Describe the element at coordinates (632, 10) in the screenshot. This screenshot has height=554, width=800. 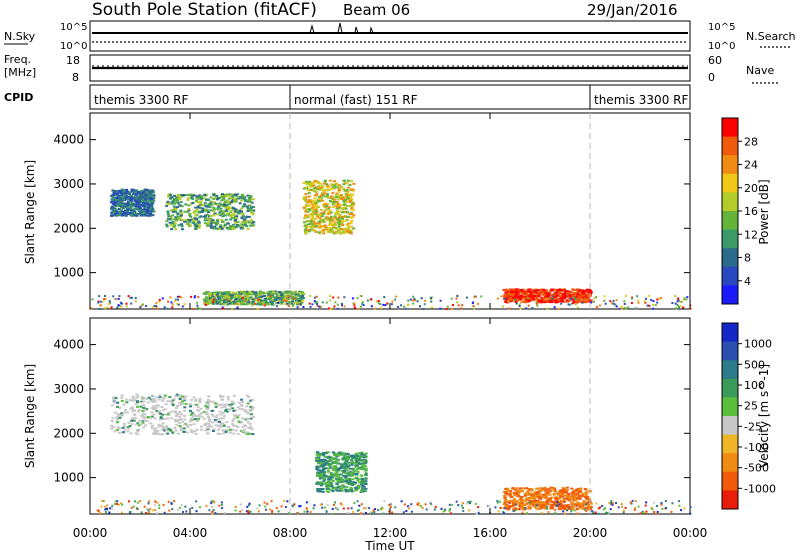
I see `date-label: 29/Jan/2016` at that location.